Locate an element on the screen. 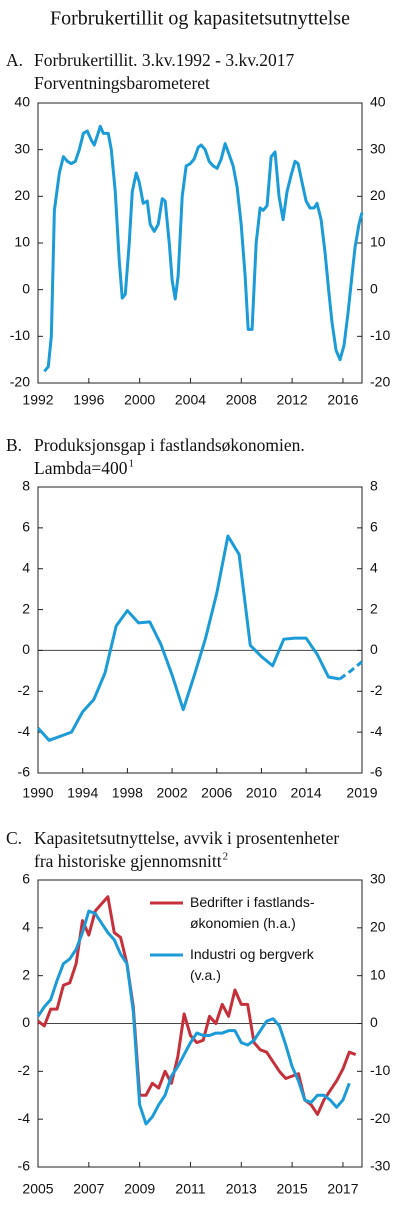 Image resolution: width=400 pixels, height=1207 pixels. footnote-marker: 2 is located at coordinates (226, 857).